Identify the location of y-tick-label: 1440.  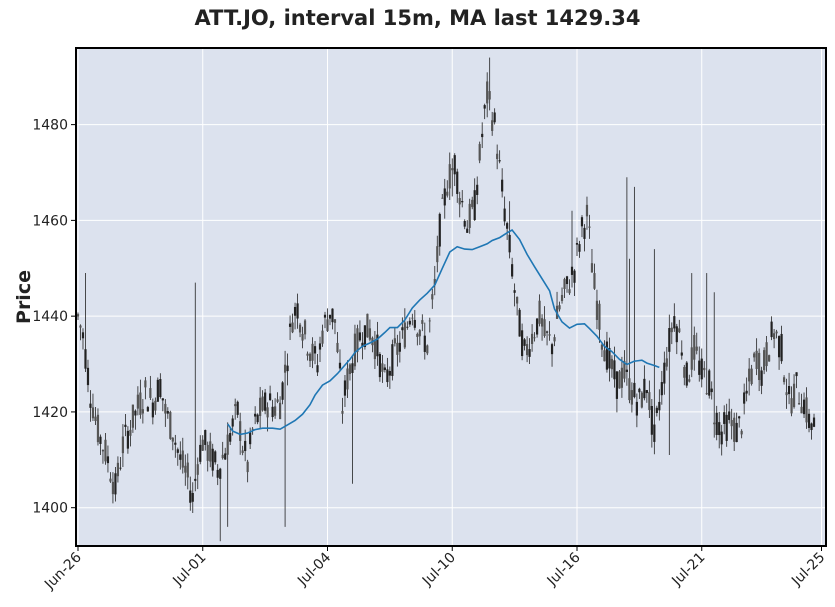
(50, 317).